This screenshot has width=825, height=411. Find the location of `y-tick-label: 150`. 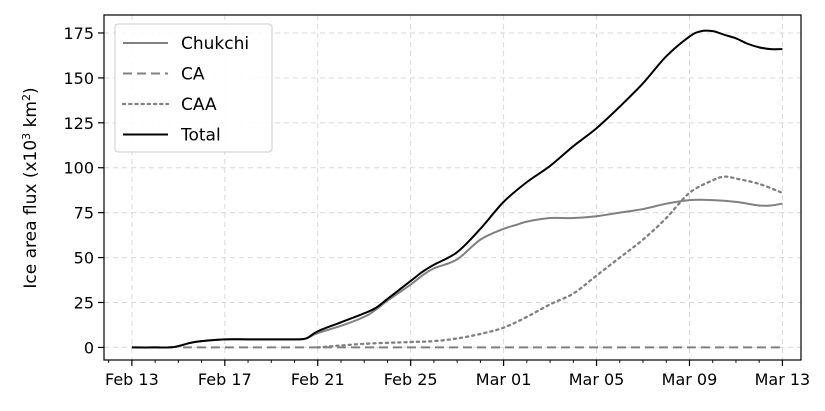

y-tick-label: 150 is located at coordinates (78, 78).